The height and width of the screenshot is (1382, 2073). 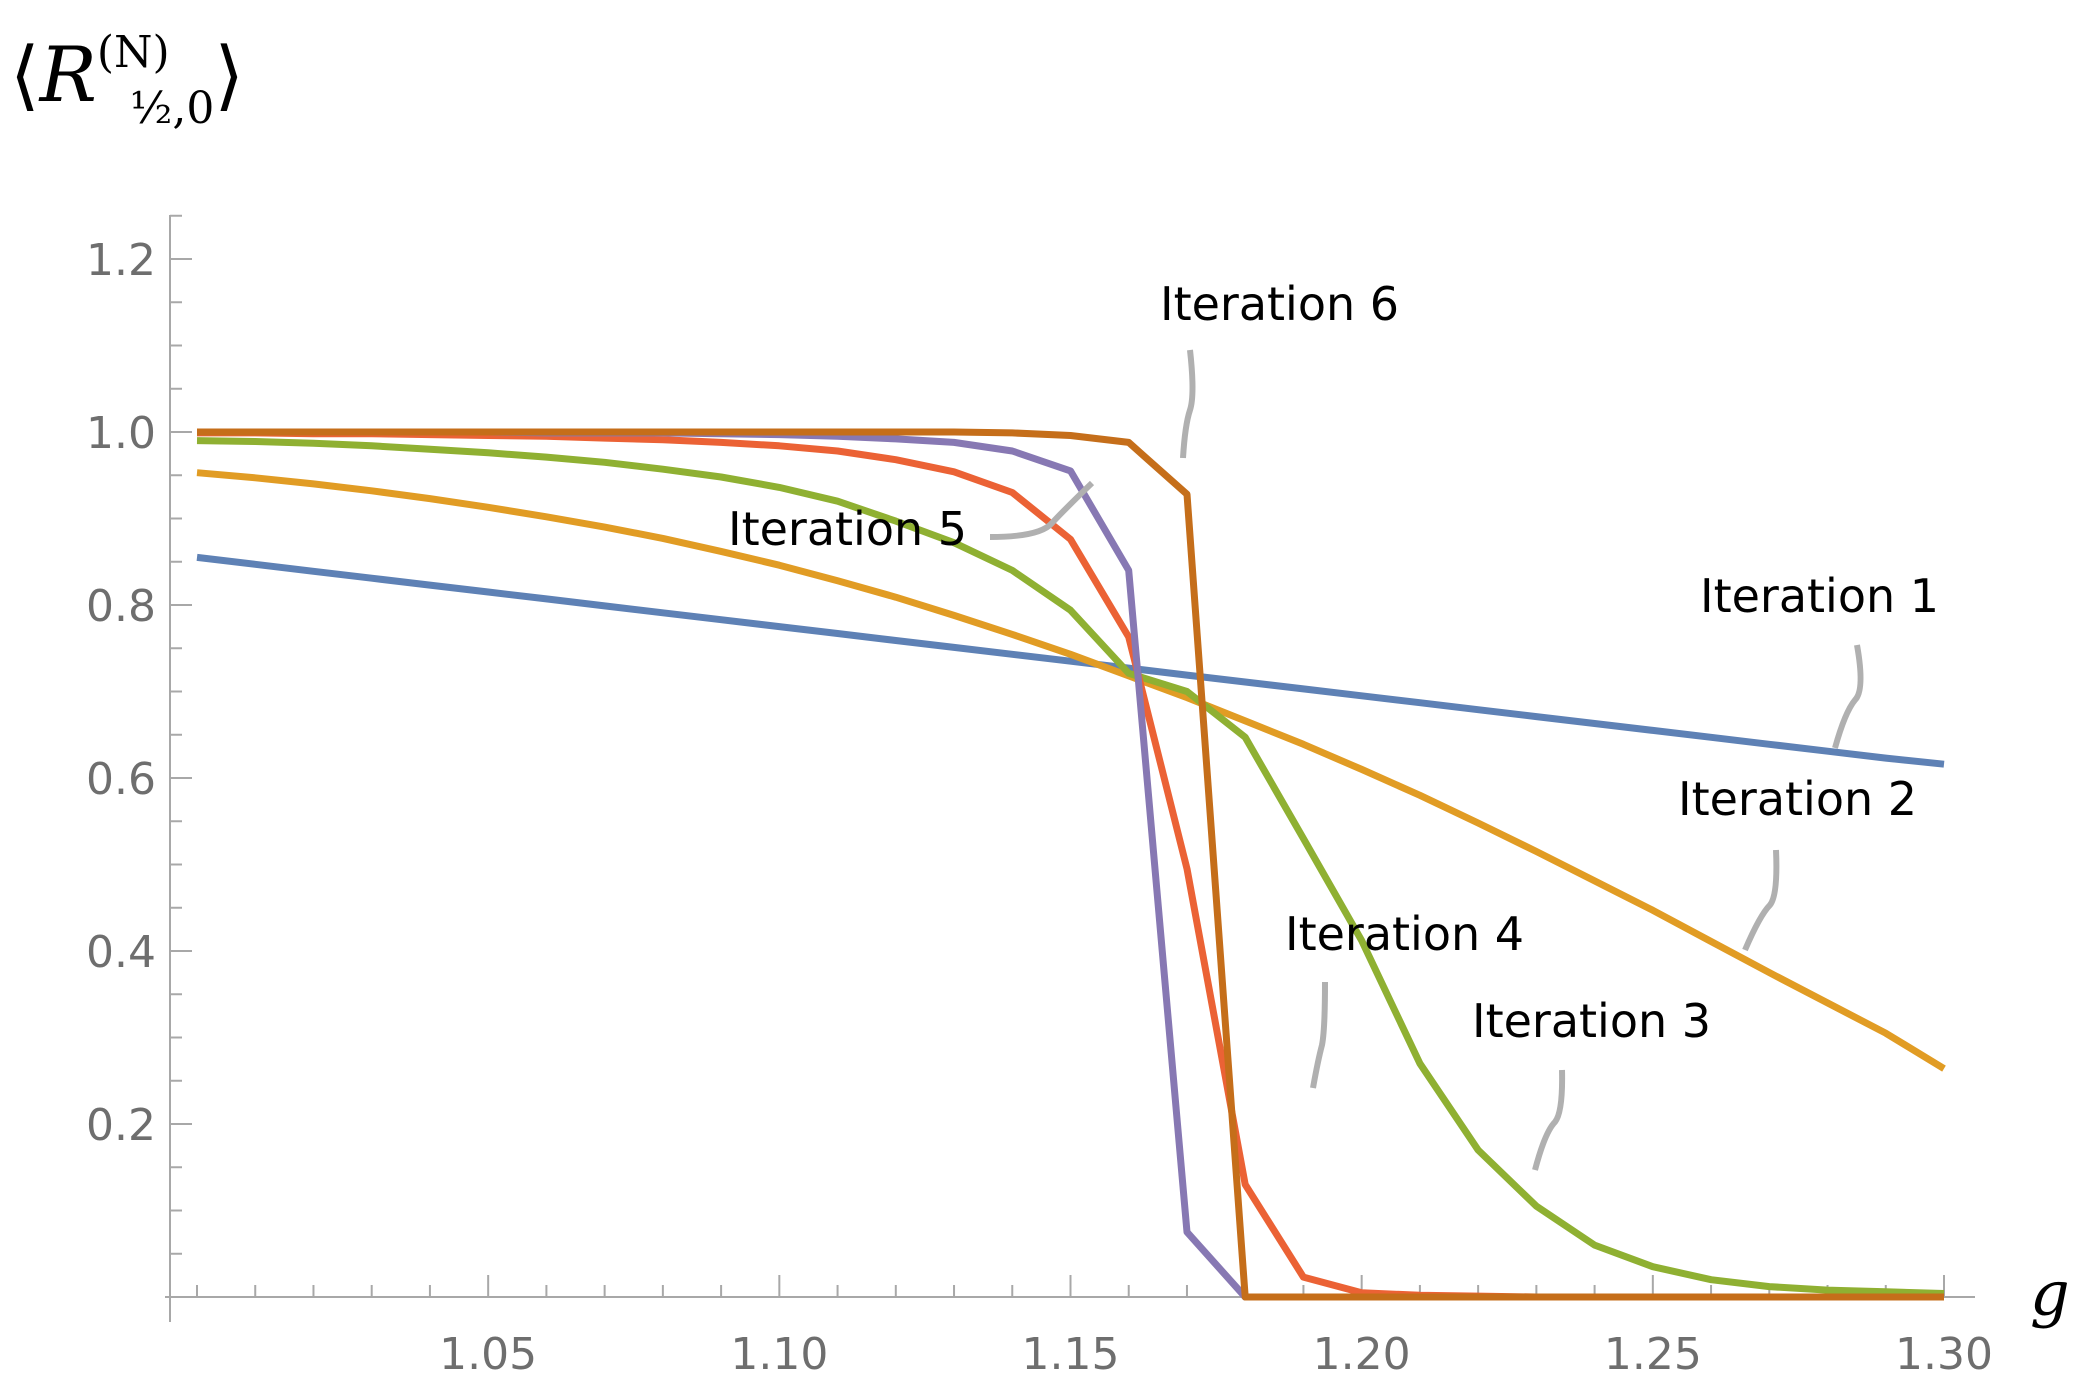 What do you see at coordinates (1362, 1354) in the screenshot?
I see `x-tick-label: 1.20` at bounding box center [1362, 1354].